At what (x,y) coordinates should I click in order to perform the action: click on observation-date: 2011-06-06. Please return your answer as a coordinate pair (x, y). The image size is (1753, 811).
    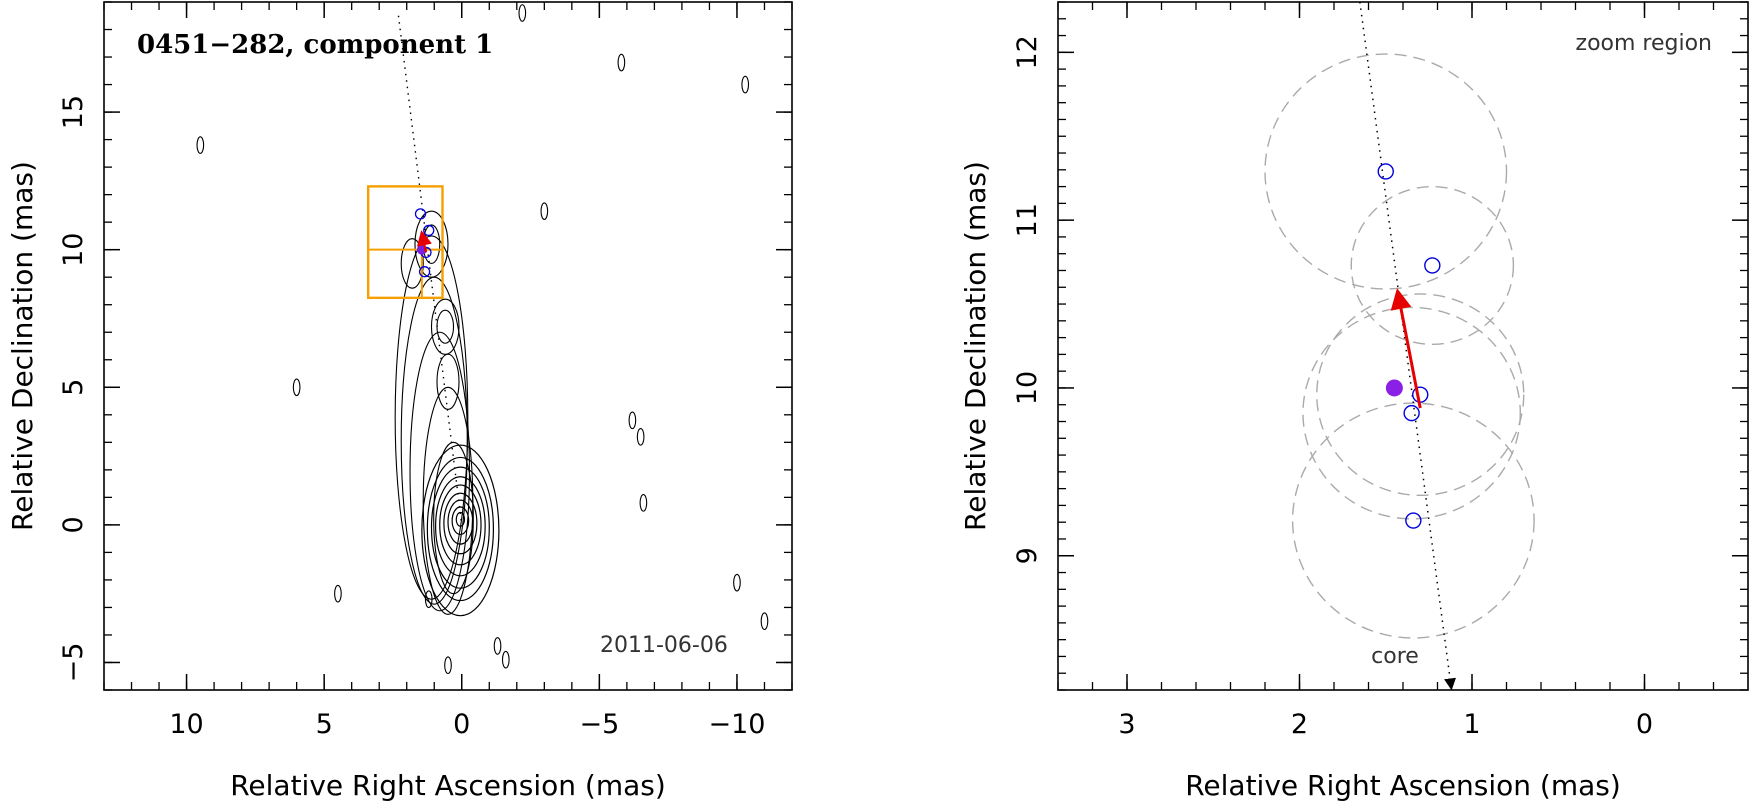
    Looking at the image, I should click on (664, 645).